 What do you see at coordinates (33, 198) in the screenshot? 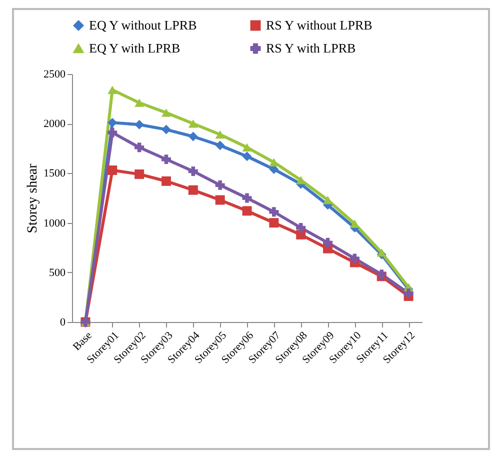
I see `y-axis-title: Storey shear` at bounding box center [33, 198].